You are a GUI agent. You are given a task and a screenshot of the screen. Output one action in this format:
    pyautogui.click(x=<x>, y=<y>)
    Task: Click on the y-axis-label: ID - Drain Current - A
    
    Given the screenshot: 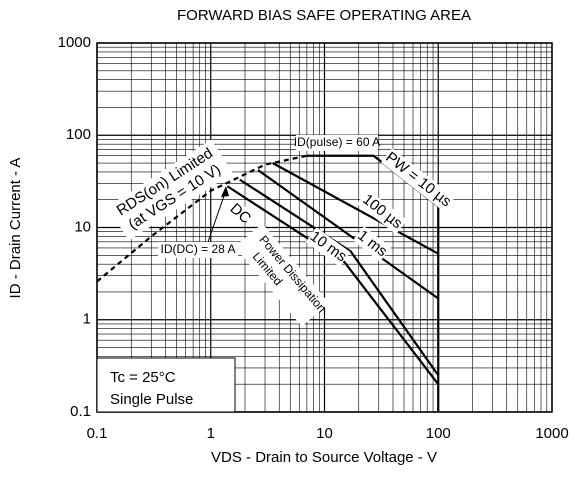 What is the action you would take?
    pyautogui.click(x=15, y=228)
    